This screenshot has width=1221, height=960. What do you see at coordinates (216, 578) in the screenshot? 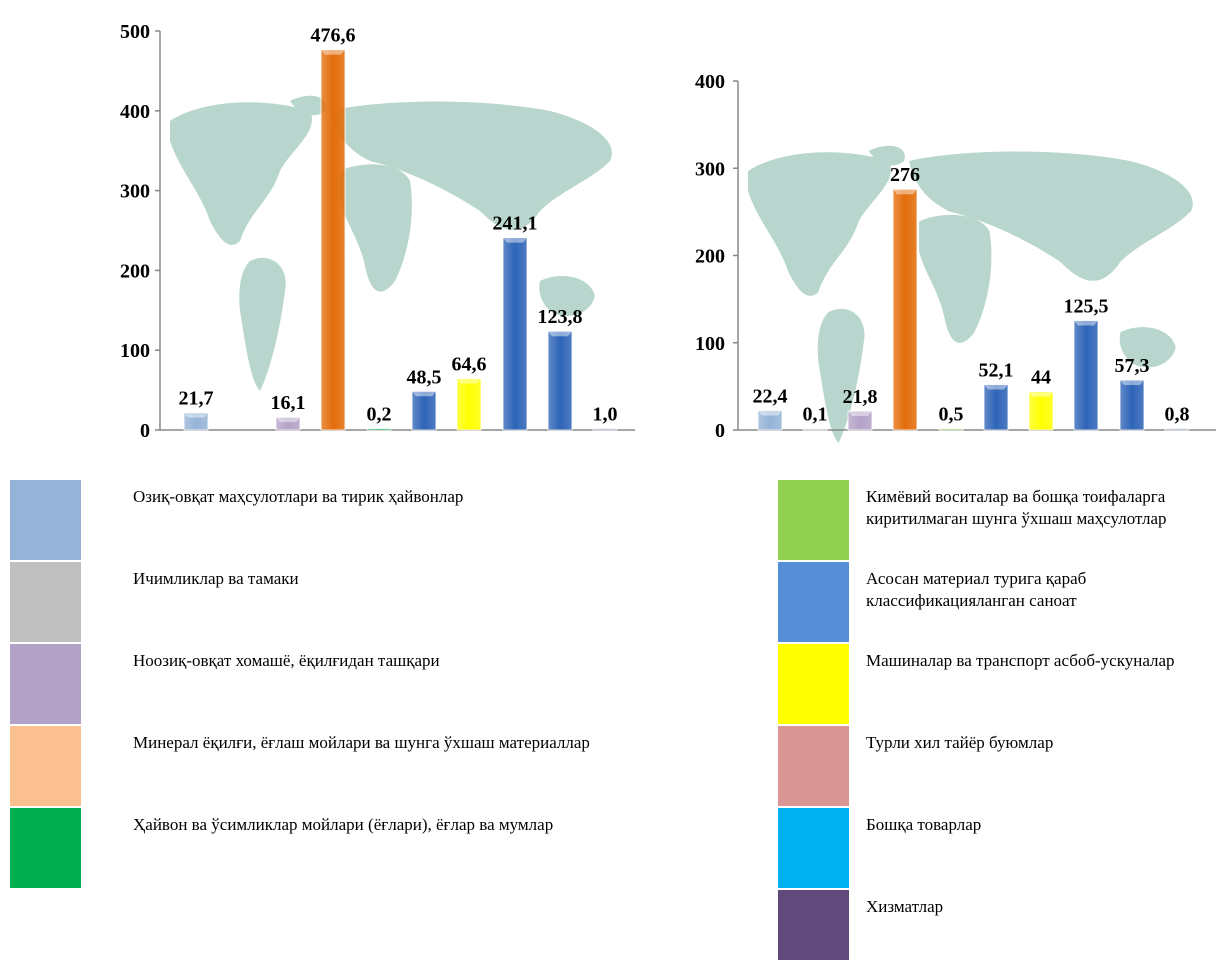
I see `legend-label: Ичимликлар ва тамаки` at bounding box center [216, 578].